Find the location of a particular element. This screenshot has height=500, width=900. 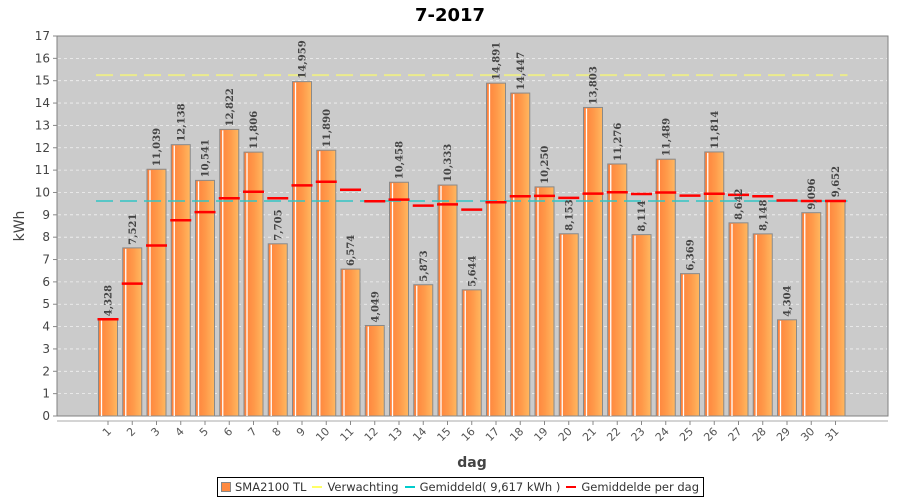

legend-item-daily-average: Gemiddelde per dag is located at coordinates (632, 487).